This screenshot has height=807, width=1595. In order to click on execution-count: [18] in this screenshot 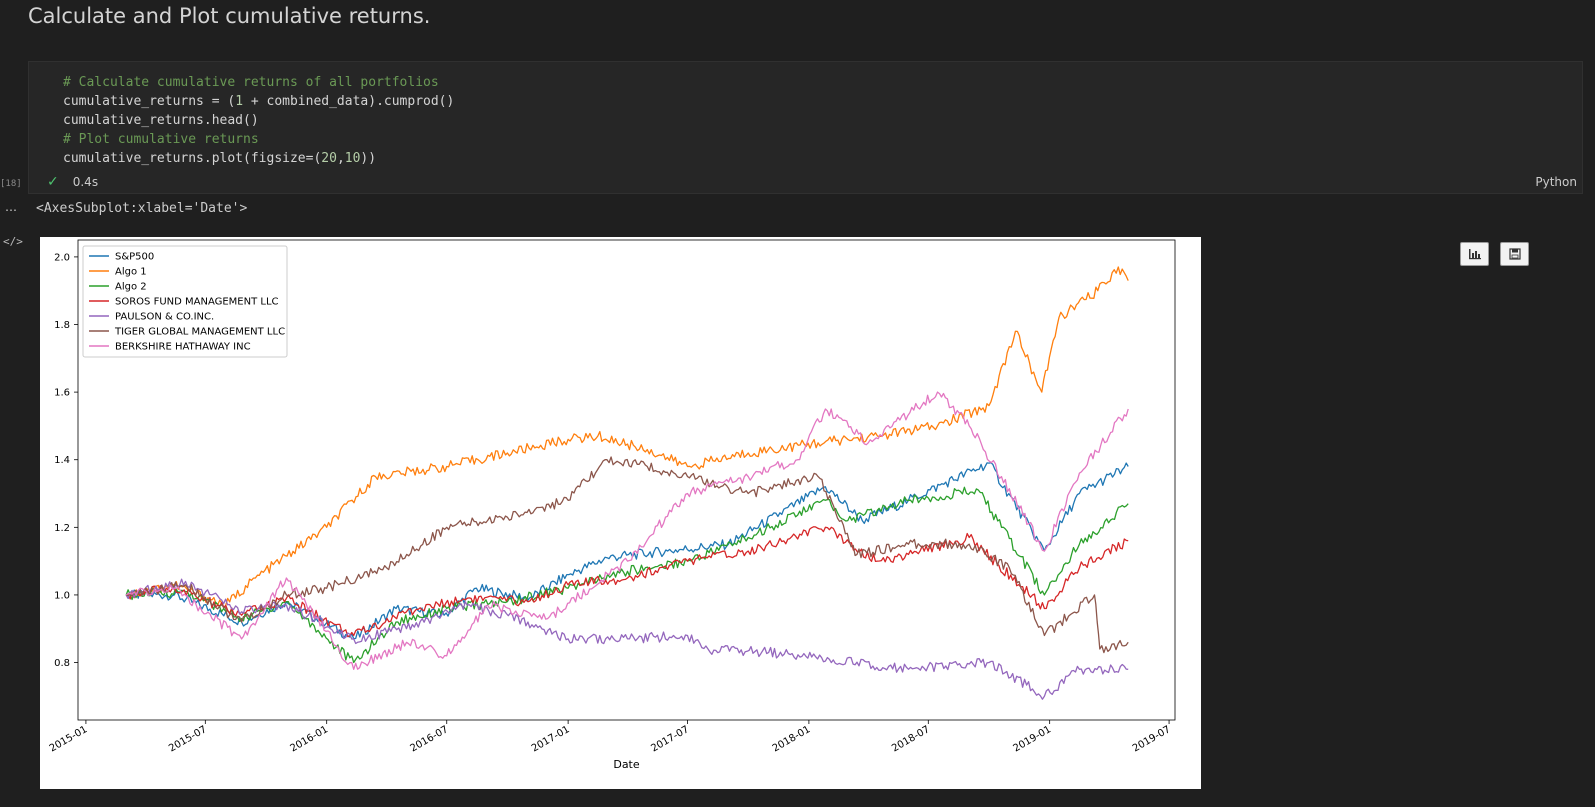, I will do `click(11, 184)`.